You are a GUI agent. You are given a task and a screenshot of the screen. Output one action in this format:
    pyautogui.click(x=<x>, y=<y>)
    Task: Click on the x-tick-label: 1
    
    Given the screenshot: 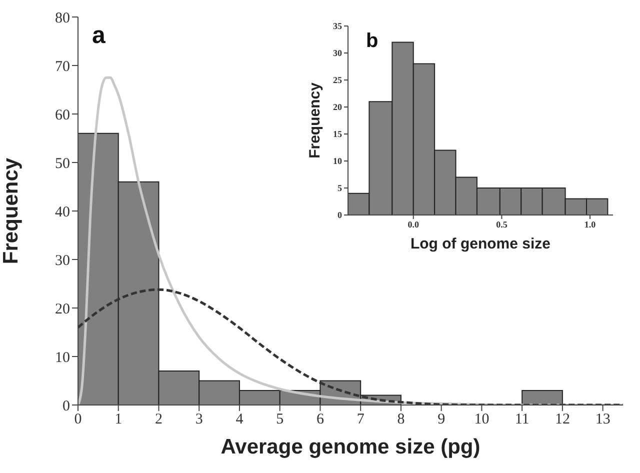 What is the action you would take?
    pyautogui.click(x=118, y=420)
    